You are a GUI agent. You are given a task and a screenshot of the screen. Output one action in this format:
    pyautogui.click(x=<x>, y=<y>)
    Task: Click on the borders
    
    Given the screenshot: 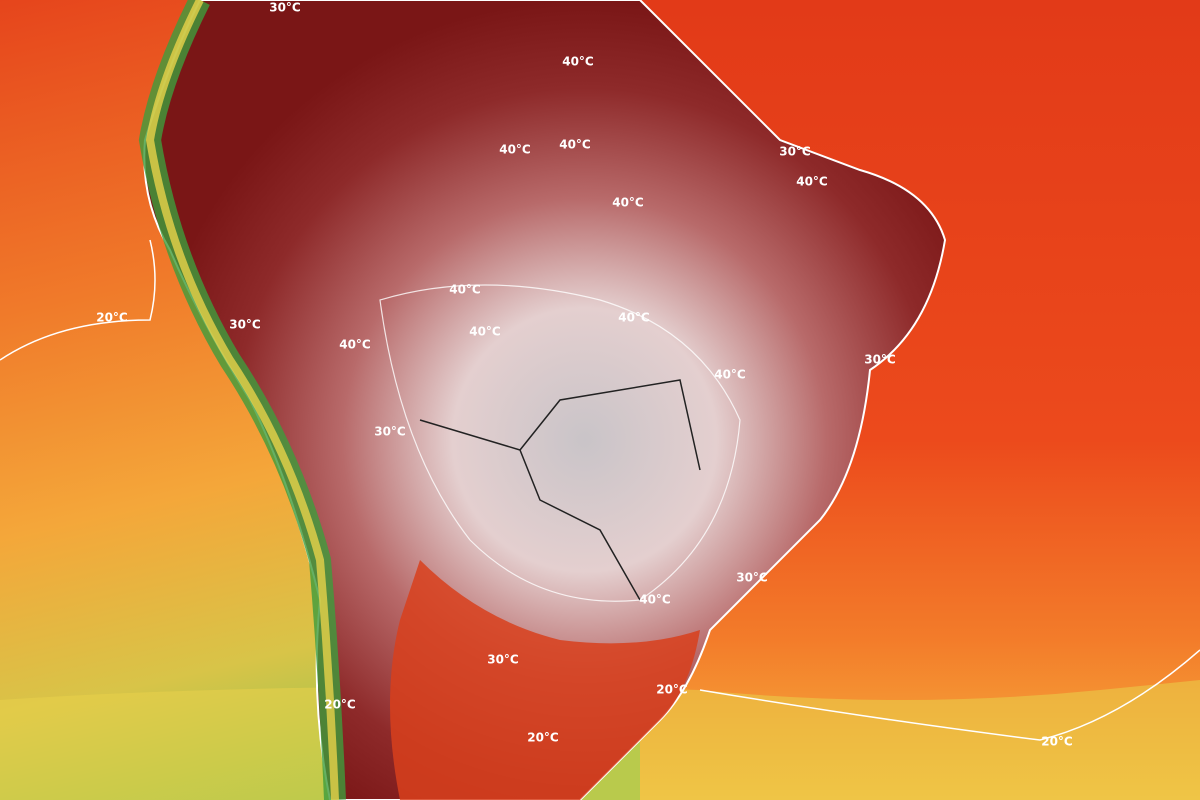 What is the action you would take?
    pyautogui.click(x=560, y=490)
    